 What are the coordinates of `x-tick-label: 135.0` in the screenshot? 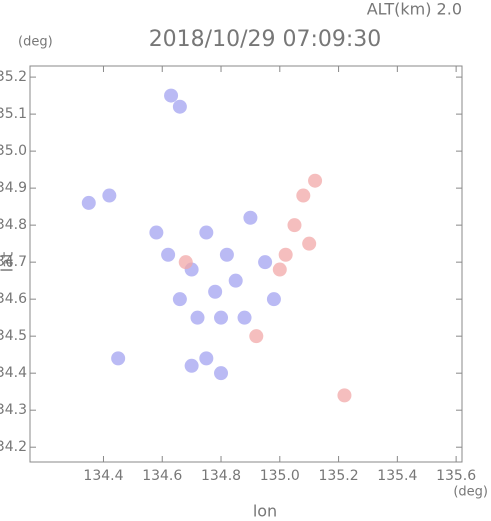 It's located at (280, 476).